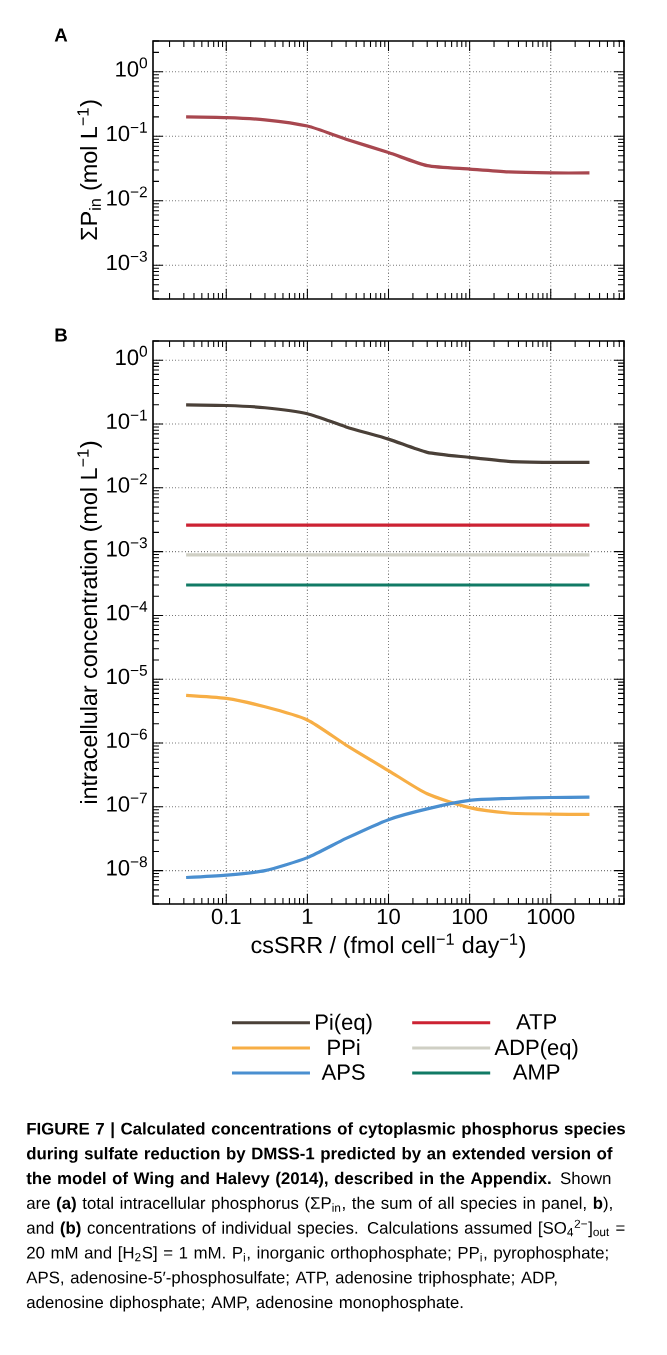 The height and width of the screenshot is (1355, 667). I want to click on legend-label: ADP(eq), so click(536, 1049).